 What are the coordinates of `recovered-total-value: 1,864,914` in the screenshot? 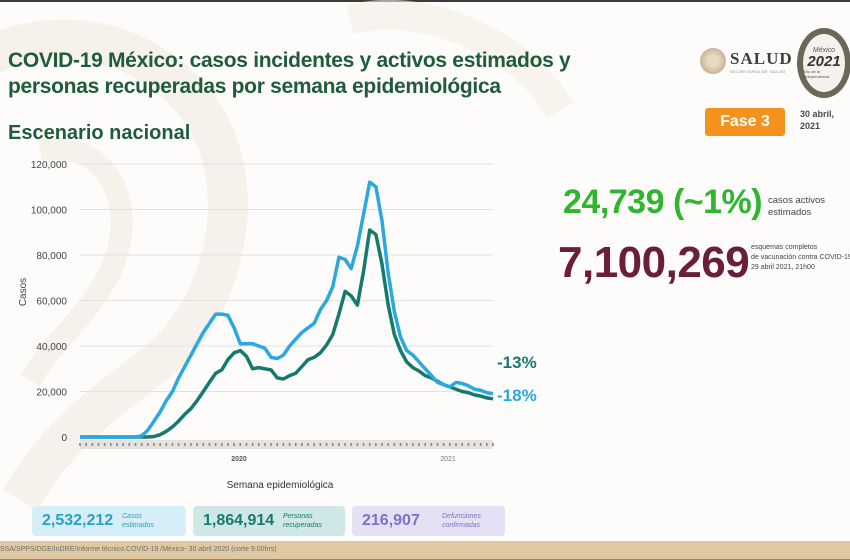 It's located at (239, 520).